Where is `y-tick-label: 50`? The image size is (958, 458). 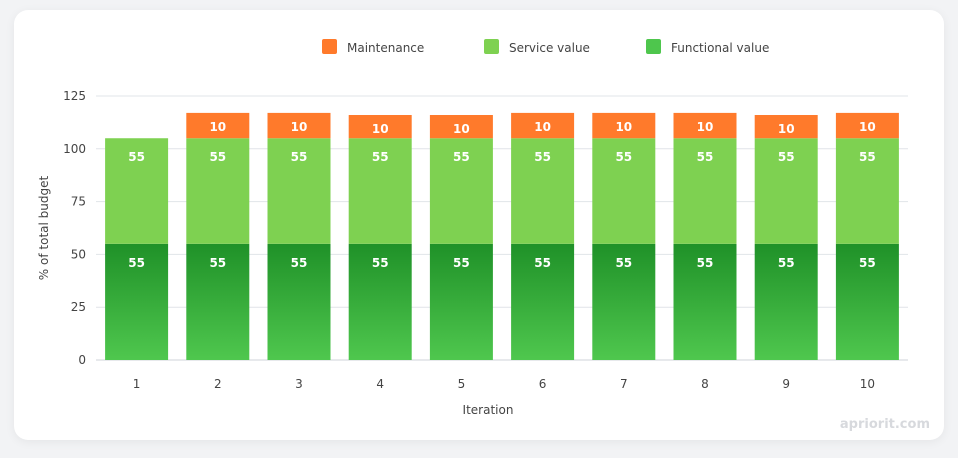 y-tick-label: 50 is located at coordinates (78, 254).